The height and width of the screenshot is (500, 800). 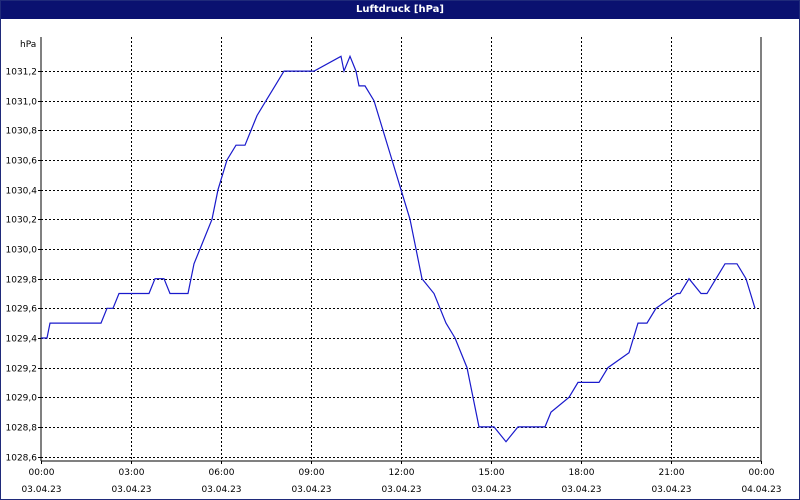 I want to click on x-tick-date-label: 04.04.23, so click(x=761, y=490).